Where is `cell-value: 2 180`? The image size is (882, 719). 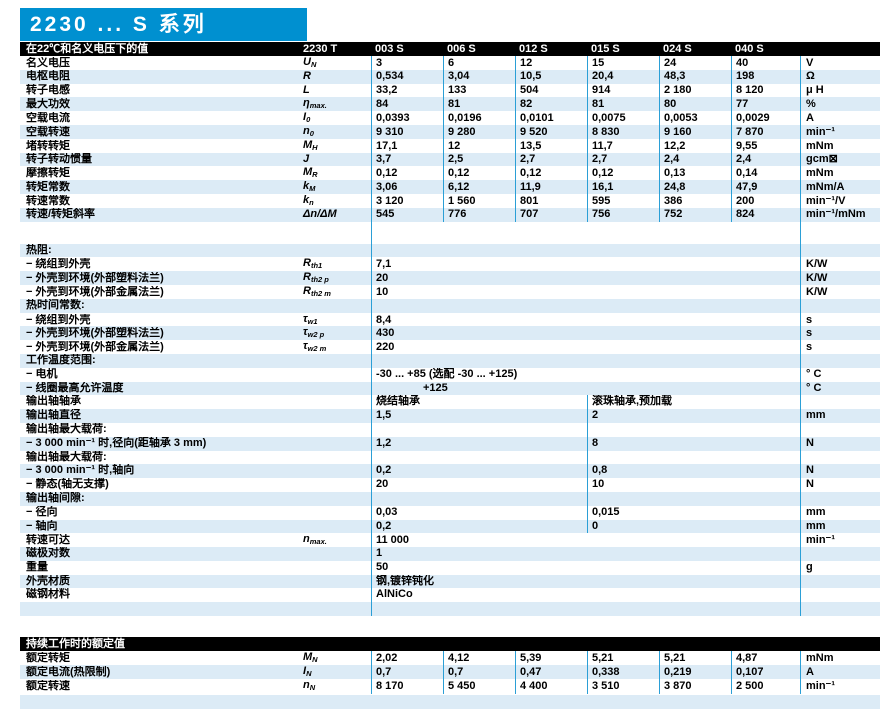 cell-value: 2 180 is located at coordinates (695, 90).